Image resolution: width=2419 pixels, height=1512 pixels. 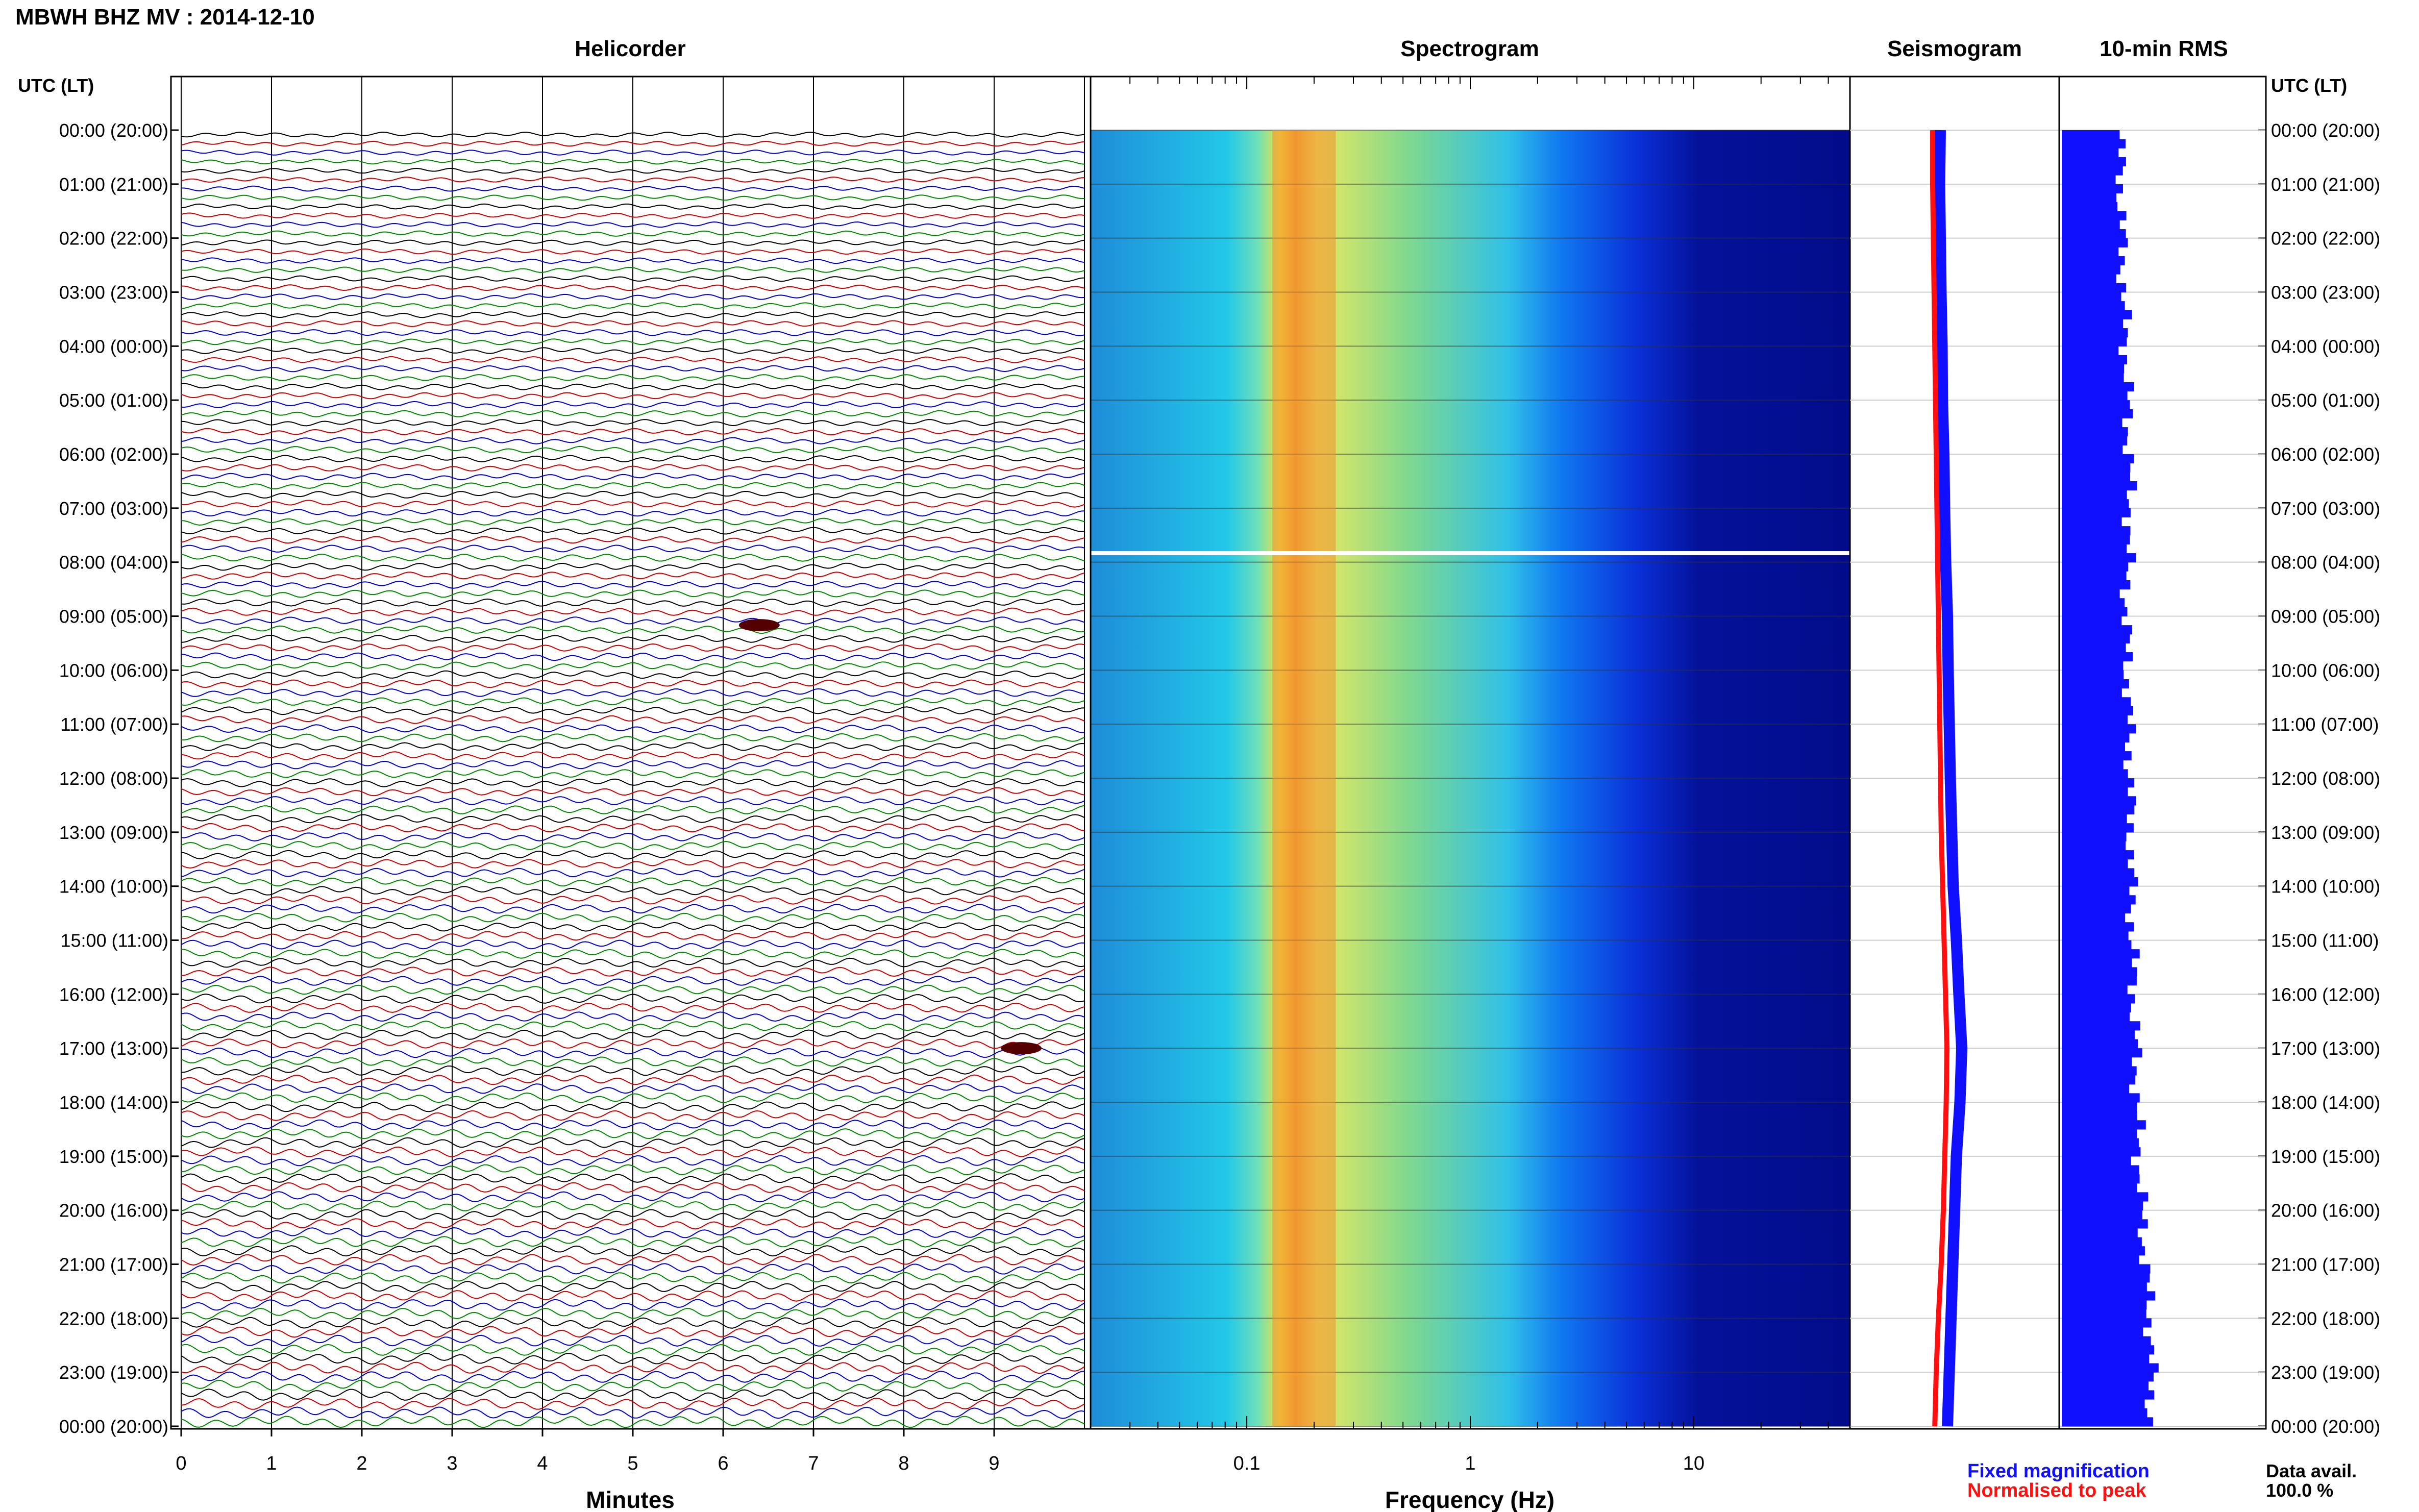 What do you see at coordinates (2325, 616) in the screenshot?
I see `right-time-tick: 09:00 (05:00)` at bounding box center [2325, 616].